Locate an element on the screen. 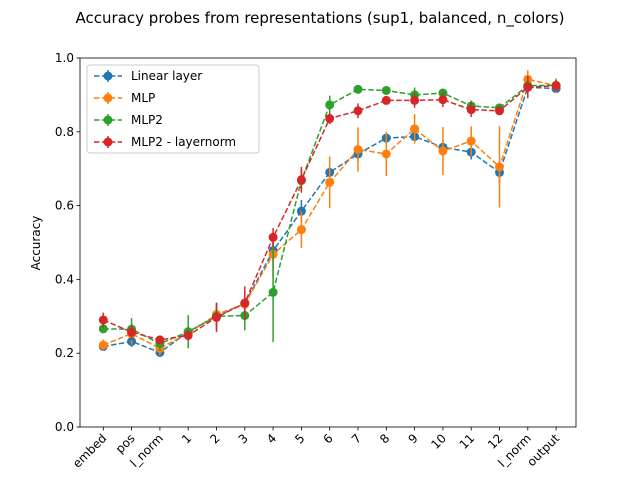 The image size is (640, 480). y-tick-label: 0.0 is located at coordinates (64, 427).